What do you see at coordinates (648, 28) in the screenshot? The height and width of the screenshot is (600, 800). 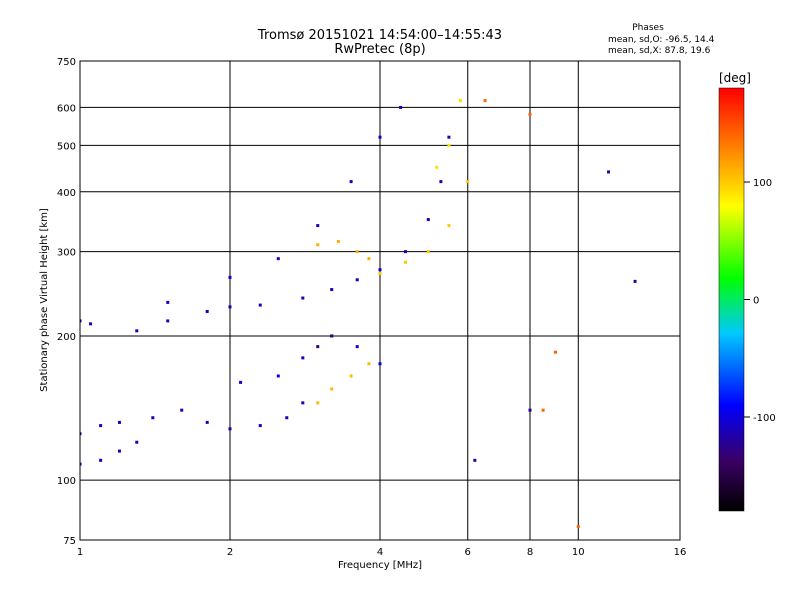 I see `legend-heading: Phases` at bounding box center [648, 28].